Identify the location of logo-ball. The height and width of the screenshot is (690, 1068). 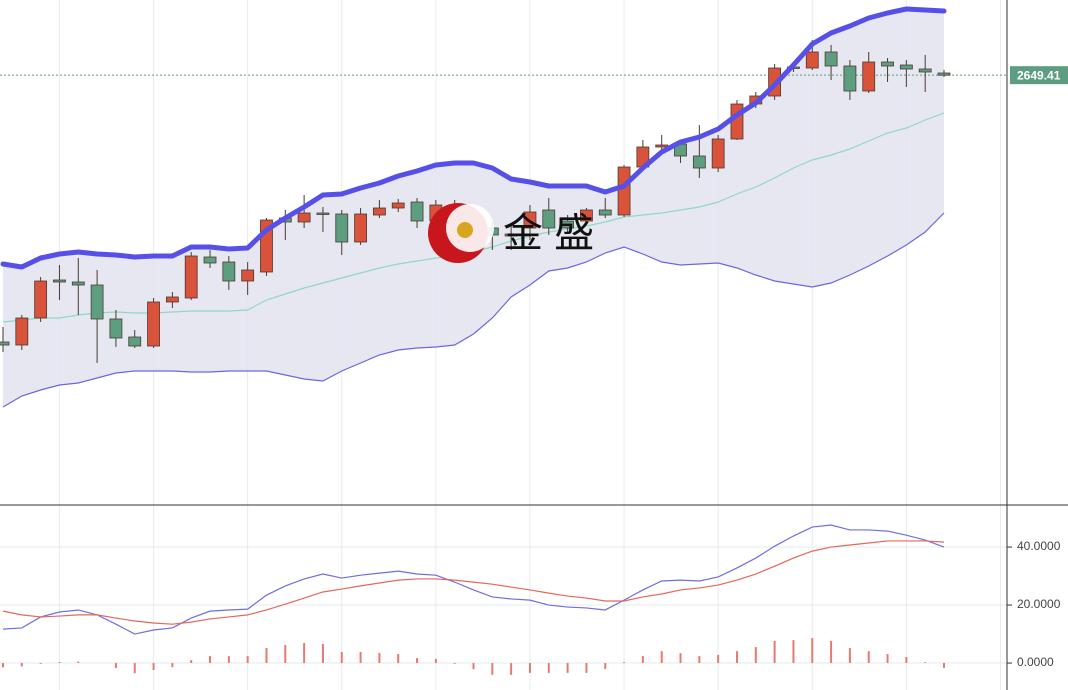
(465, 230).